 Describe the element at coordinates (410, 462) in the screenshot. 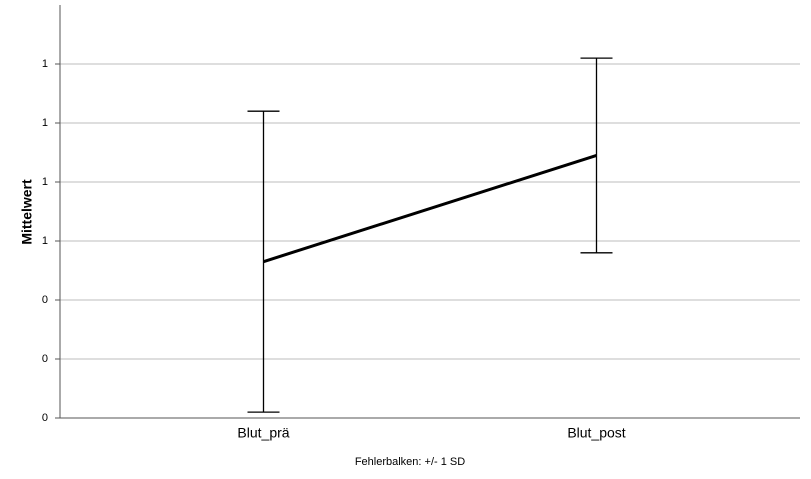

I see `note: Fehlerbalken: +/- 1 SD` at that location.